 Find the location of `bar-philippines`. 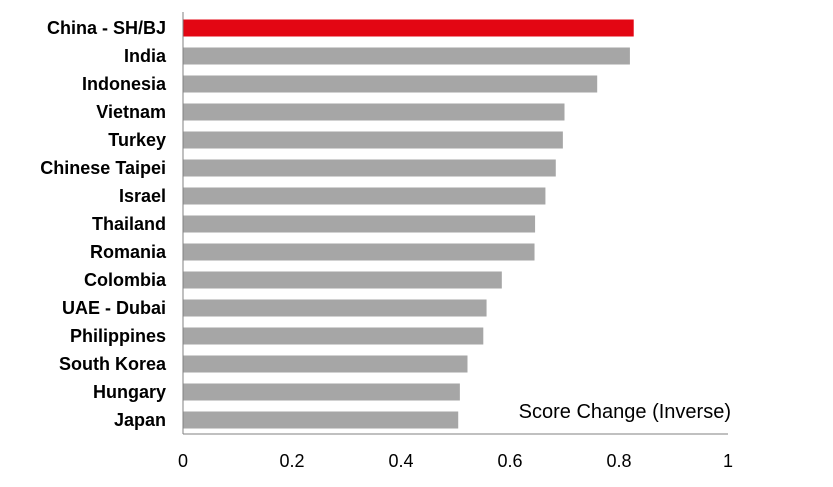

bar-philippines is located at coordinates (333, 336).